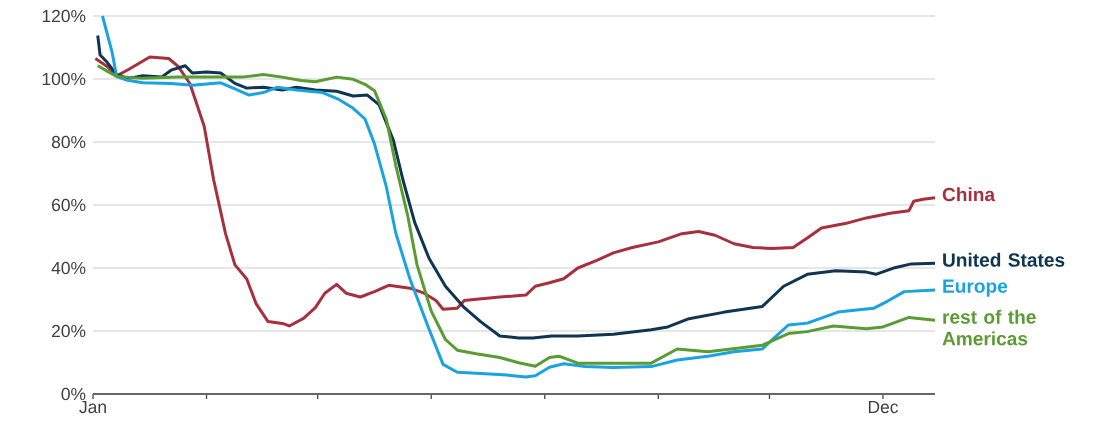  What do you see at coordinates (73, 394) in the screenshot?
I see `y-tick-label: 0%` at bounding box center [73, 394].